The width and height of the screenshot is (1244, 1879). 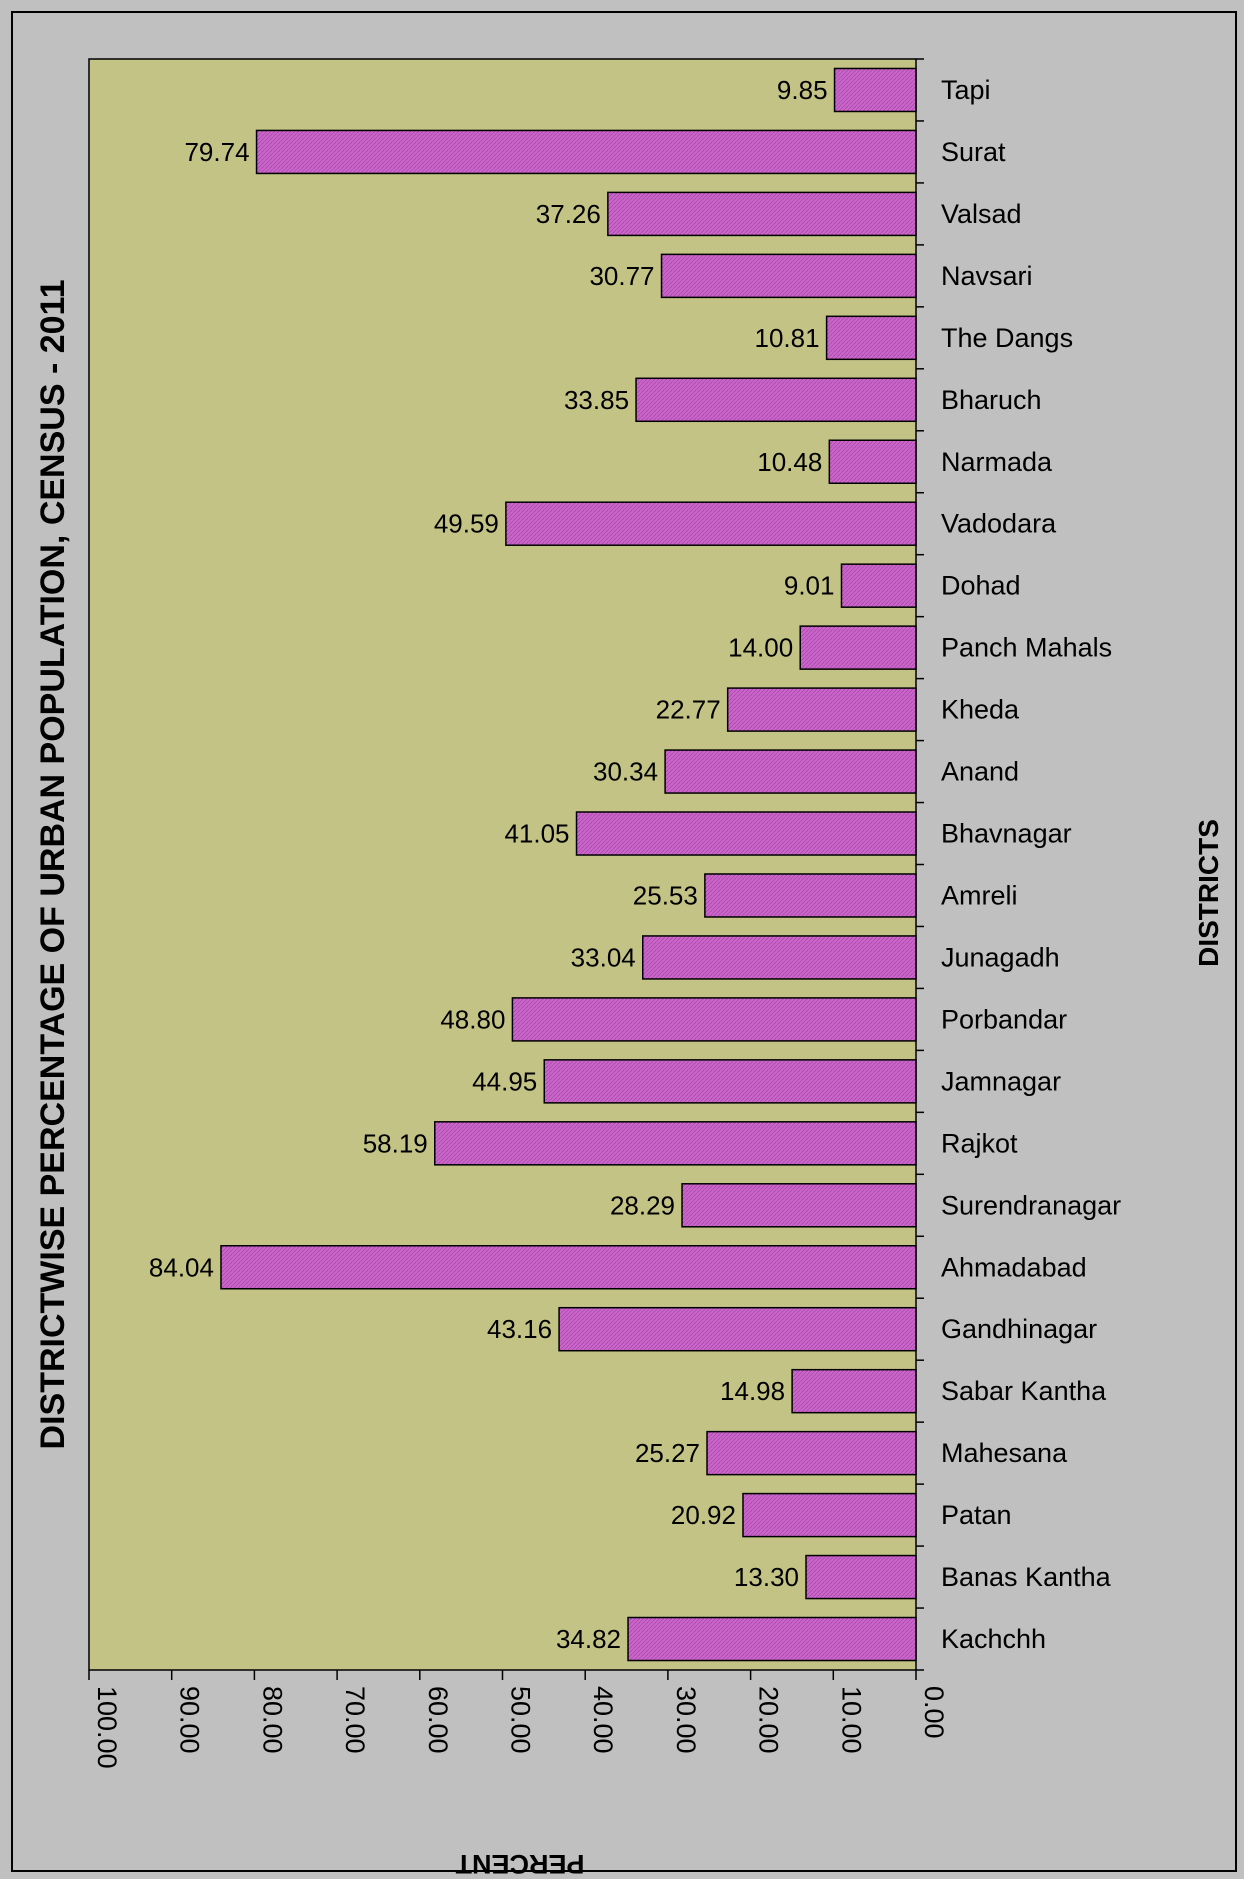 I want to click on value-label: 13.30, so click(x=766, y=1577).